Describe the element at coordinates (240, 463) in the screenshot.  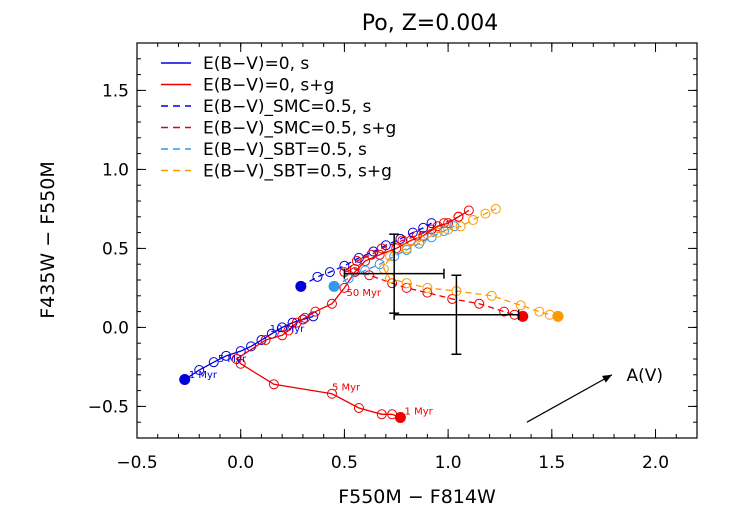
I see `x-tick-label: 0.0` at that location.